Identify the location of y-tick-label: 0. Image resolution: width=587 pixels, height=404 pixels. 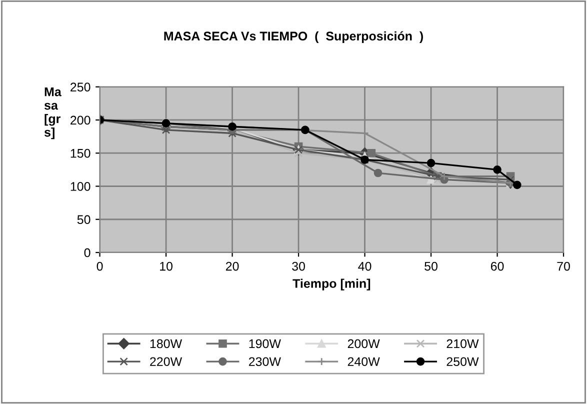
(87, 253).